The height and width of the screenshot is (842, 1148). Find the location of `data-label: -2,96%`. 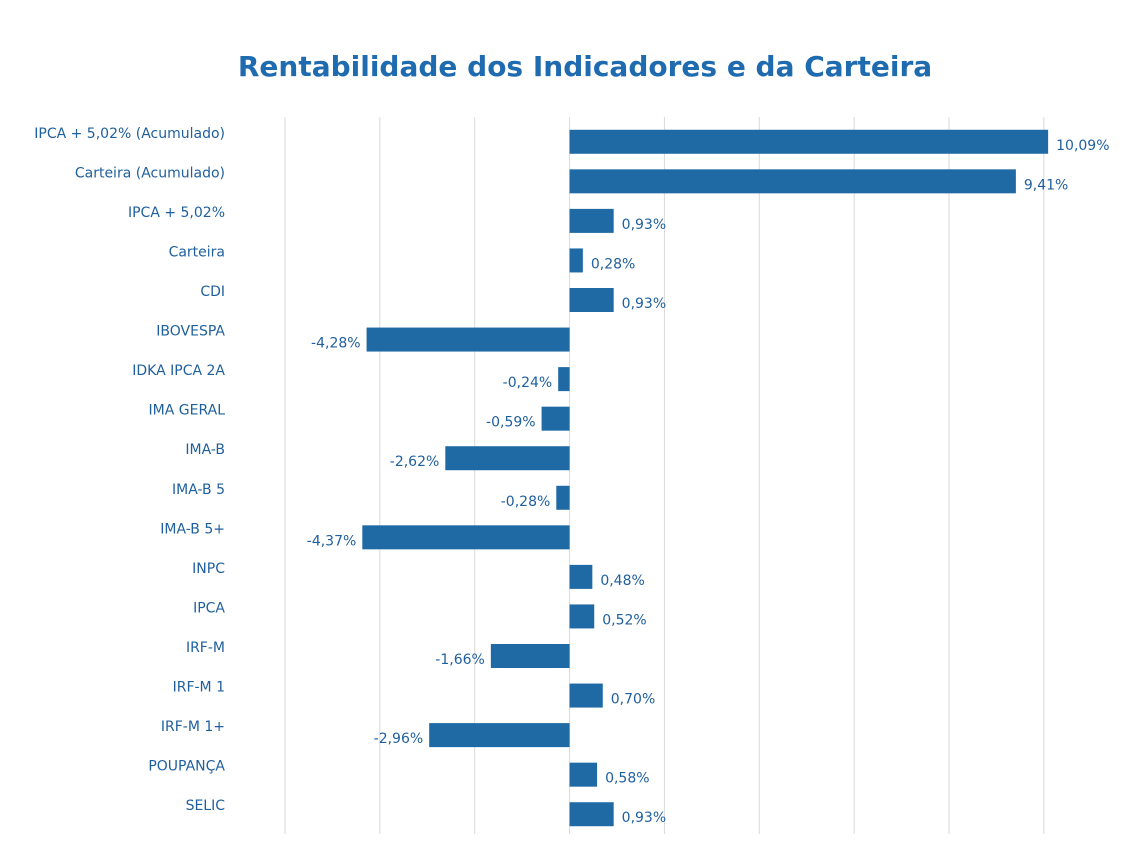

data-label: -2,96% is located at coordinates (399, 739).